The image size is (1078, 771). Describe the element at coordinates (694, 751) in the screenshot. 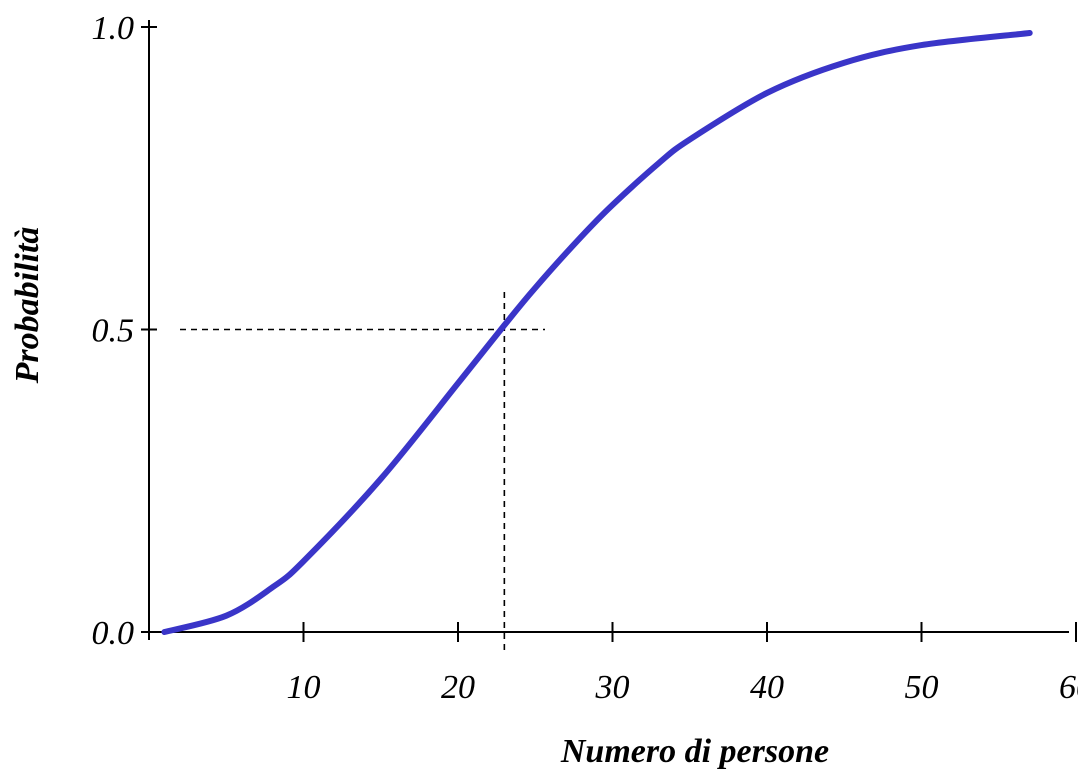

I see `x-axis-title: Numero di persone` at that location.